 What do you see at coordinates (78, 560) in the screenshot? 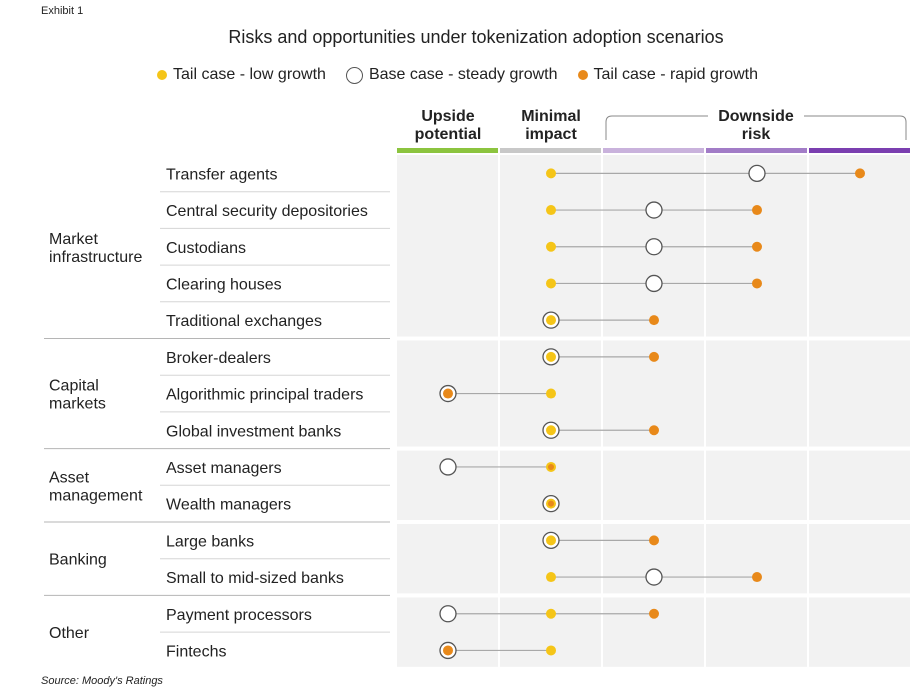
I see `group-label: Banking` at bounding box center [78, 560].